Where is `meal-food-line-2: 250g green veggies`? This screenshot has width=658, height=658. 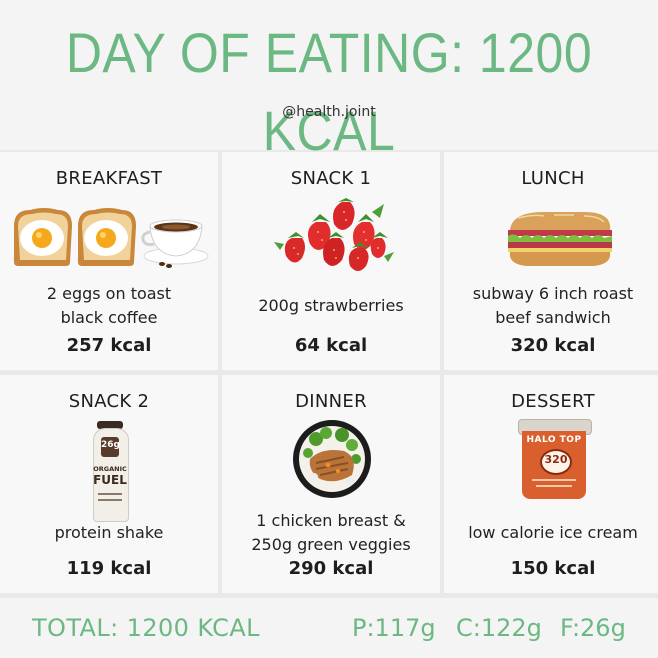 meal-food-line-2: 250g green veggies is located at coordinates (331, 544).